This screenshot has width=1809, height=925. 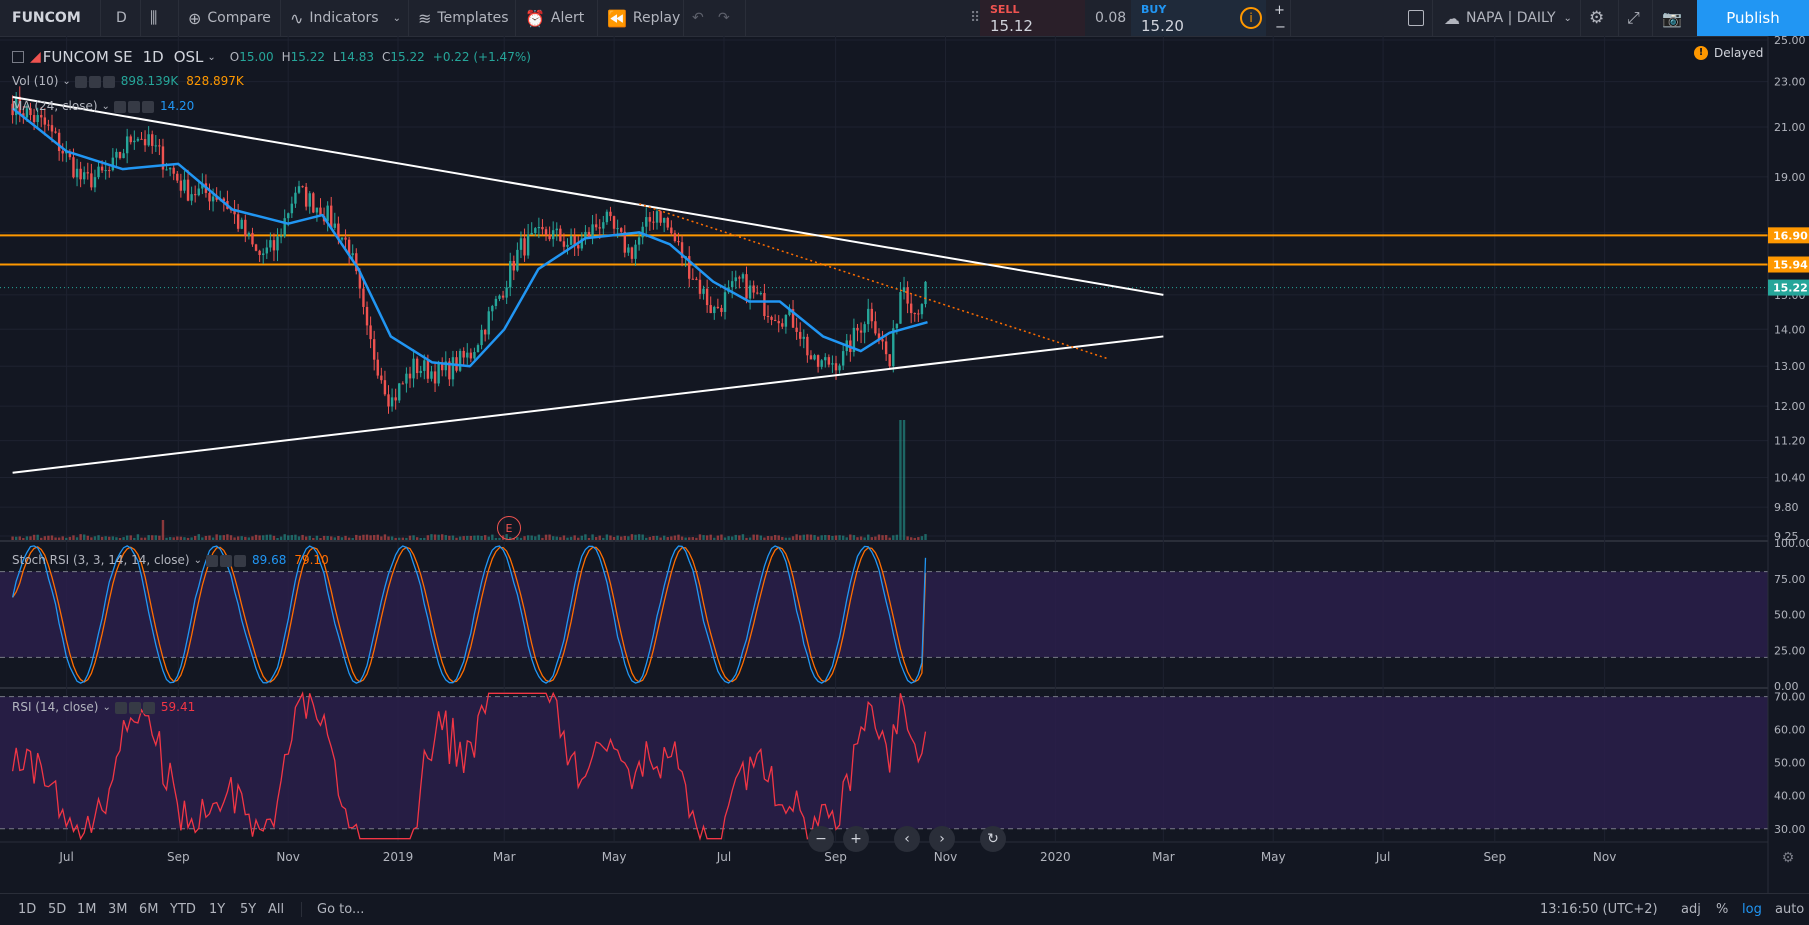 What do you see at coordinates (1790, 265) in the screenshot?
I see `resistance-2-label: 15.94` at bounding box center [1790, 265].